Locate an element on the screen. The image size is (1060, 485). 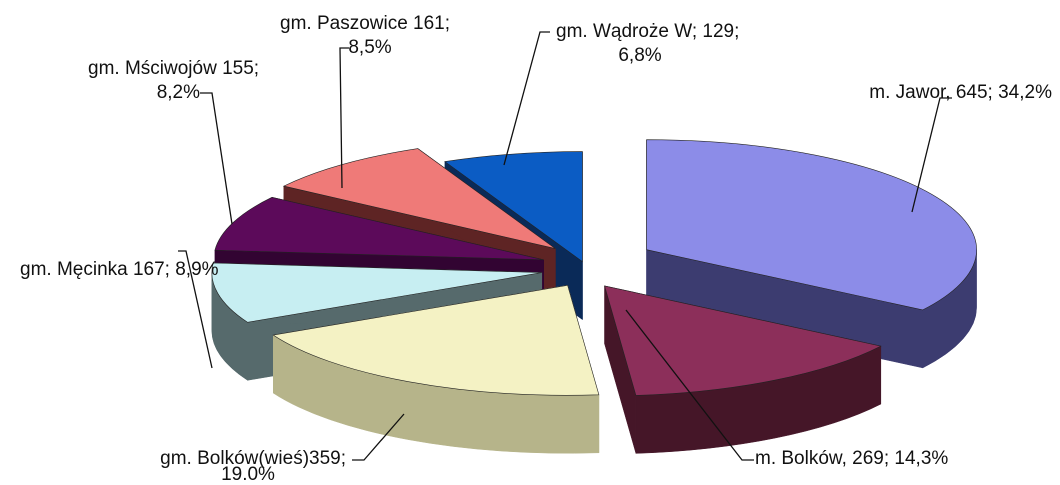
label-gm-wadroze-w-line2: 6,8% is located at coordinates (639, 55).